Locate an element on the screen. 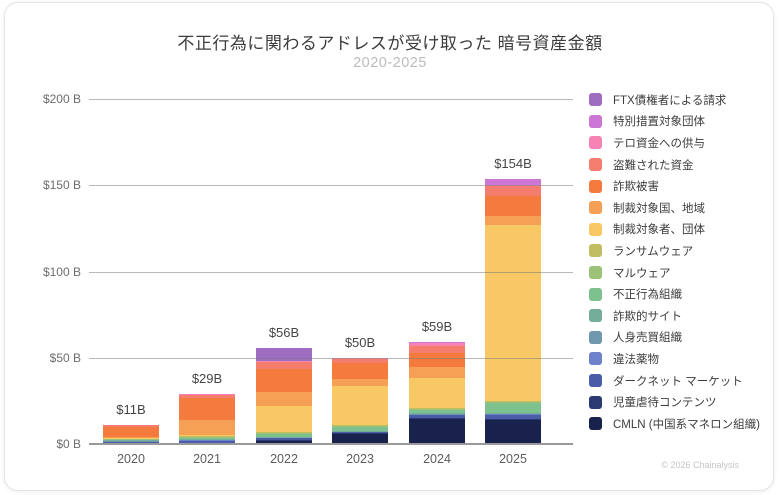  legend-item: 詐欺被害 is located at coordinates (674, 186).